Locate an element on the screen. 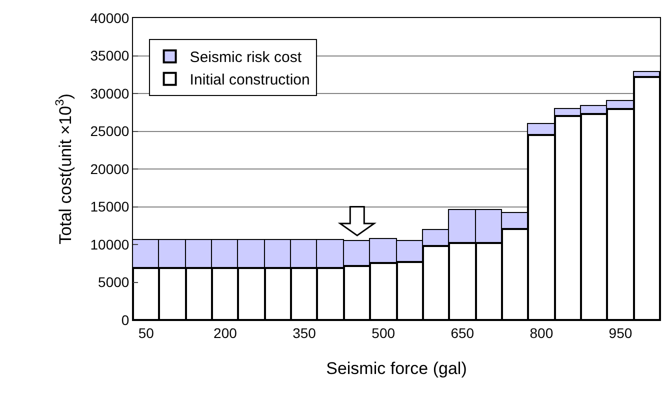 The width and height of the screenshot is (664, 400). x-tick-label: 800 is located at coordinates (542, 332).